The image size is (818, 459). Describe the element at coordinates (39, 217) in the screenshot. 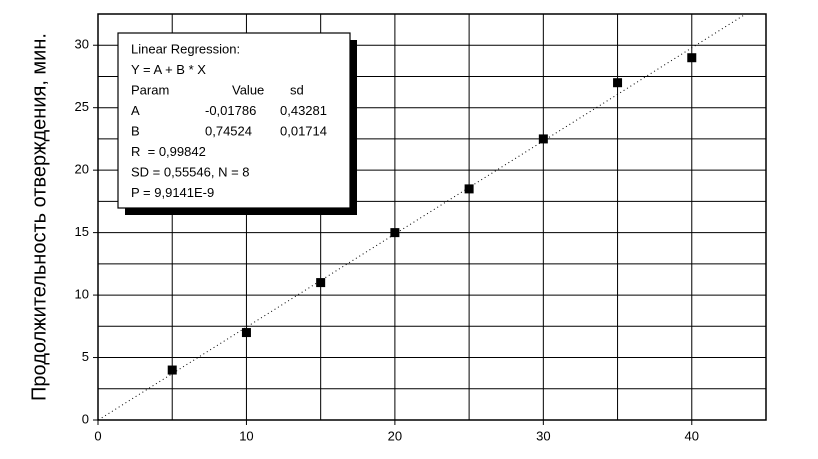

I see `y-axis-title: Продолжительность отверждения, мин.` at that location.